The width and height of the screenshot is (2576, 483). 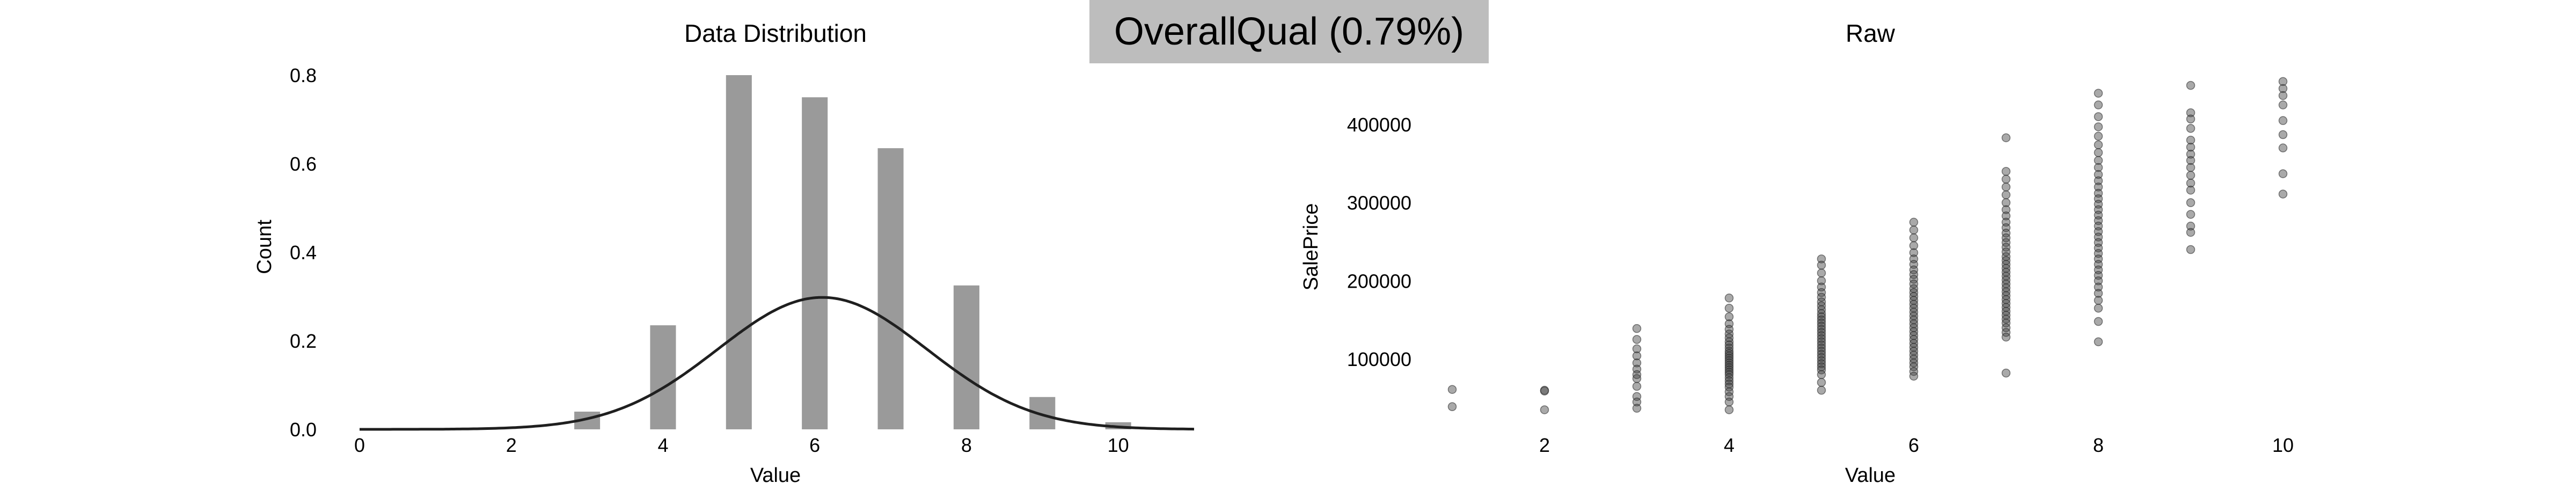 I want to click on distribution-x-tick-label: 10, so click(x=1118, y=445).